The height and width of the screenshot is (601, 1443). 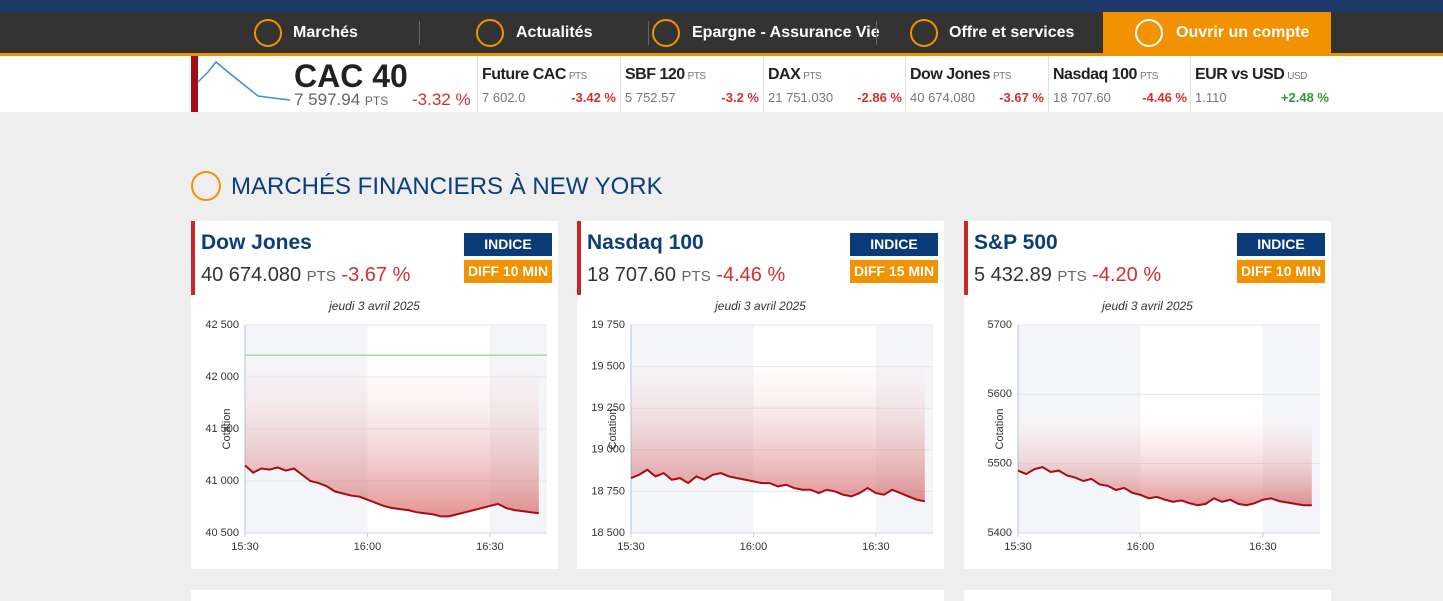 I want to click on ticker-change: -3.67 %, so click(x=1021, y=97).